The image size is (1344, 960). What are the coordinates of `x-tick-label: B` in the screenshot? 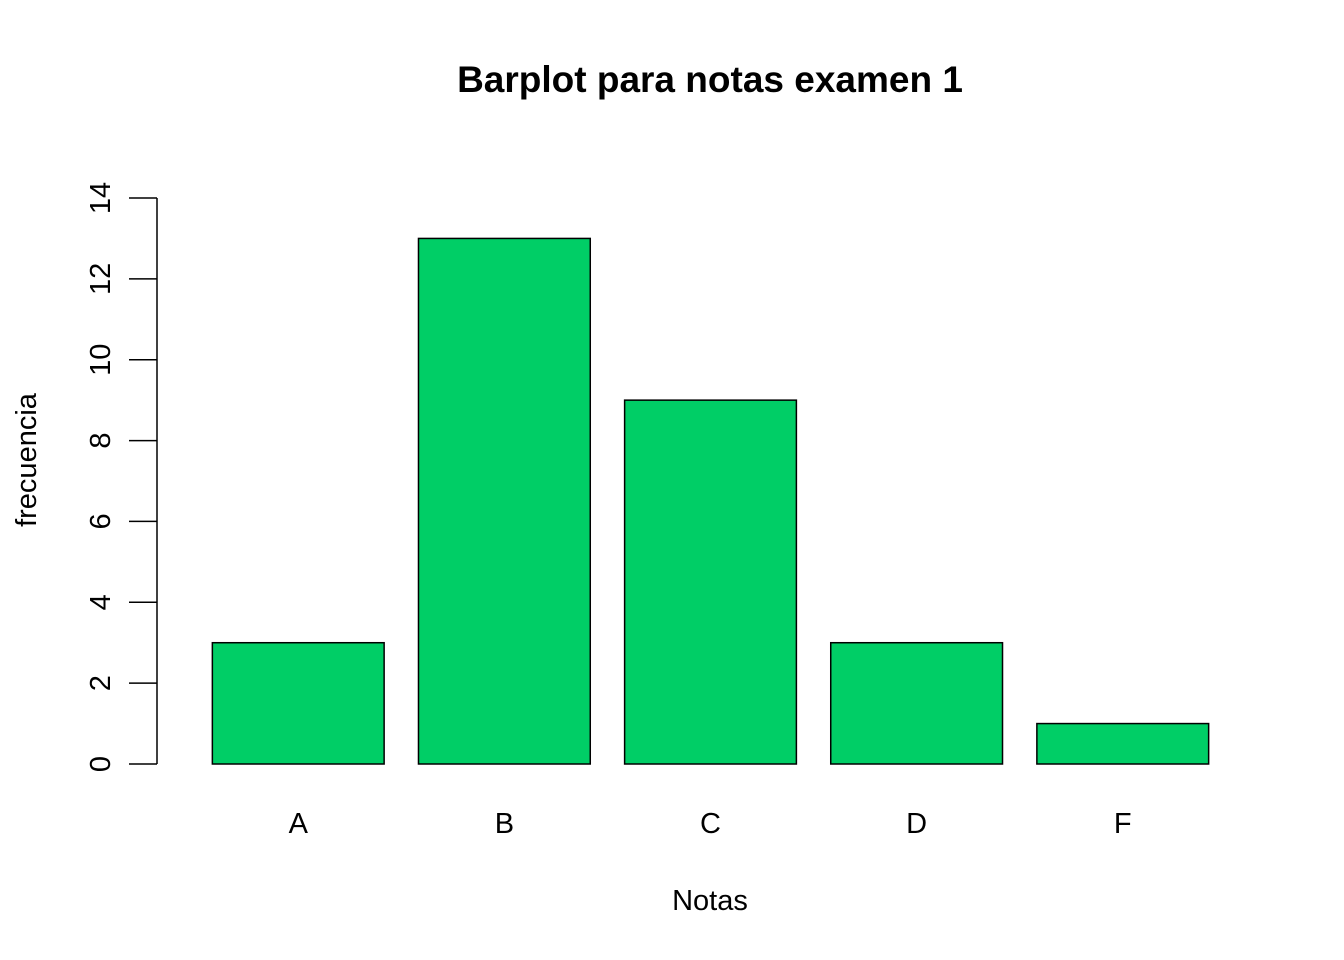 It's located at (504, 824).